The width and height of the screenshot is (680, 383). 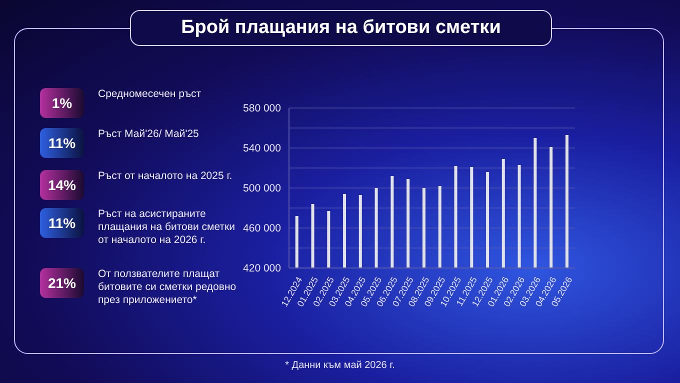 I want to click on text: От ползвателите плащат битовите си сметки редовно през приложението*, so click(x=168, y=287).